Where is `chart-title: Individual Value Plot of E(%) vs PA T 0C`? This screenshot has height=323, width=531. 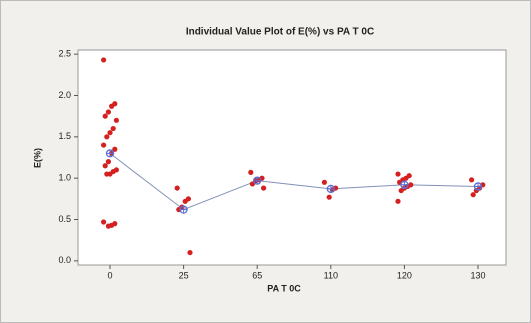
chart-title: Individual Value Plot of E(%) vs PA T 0C is located at coordinates (280, 32).